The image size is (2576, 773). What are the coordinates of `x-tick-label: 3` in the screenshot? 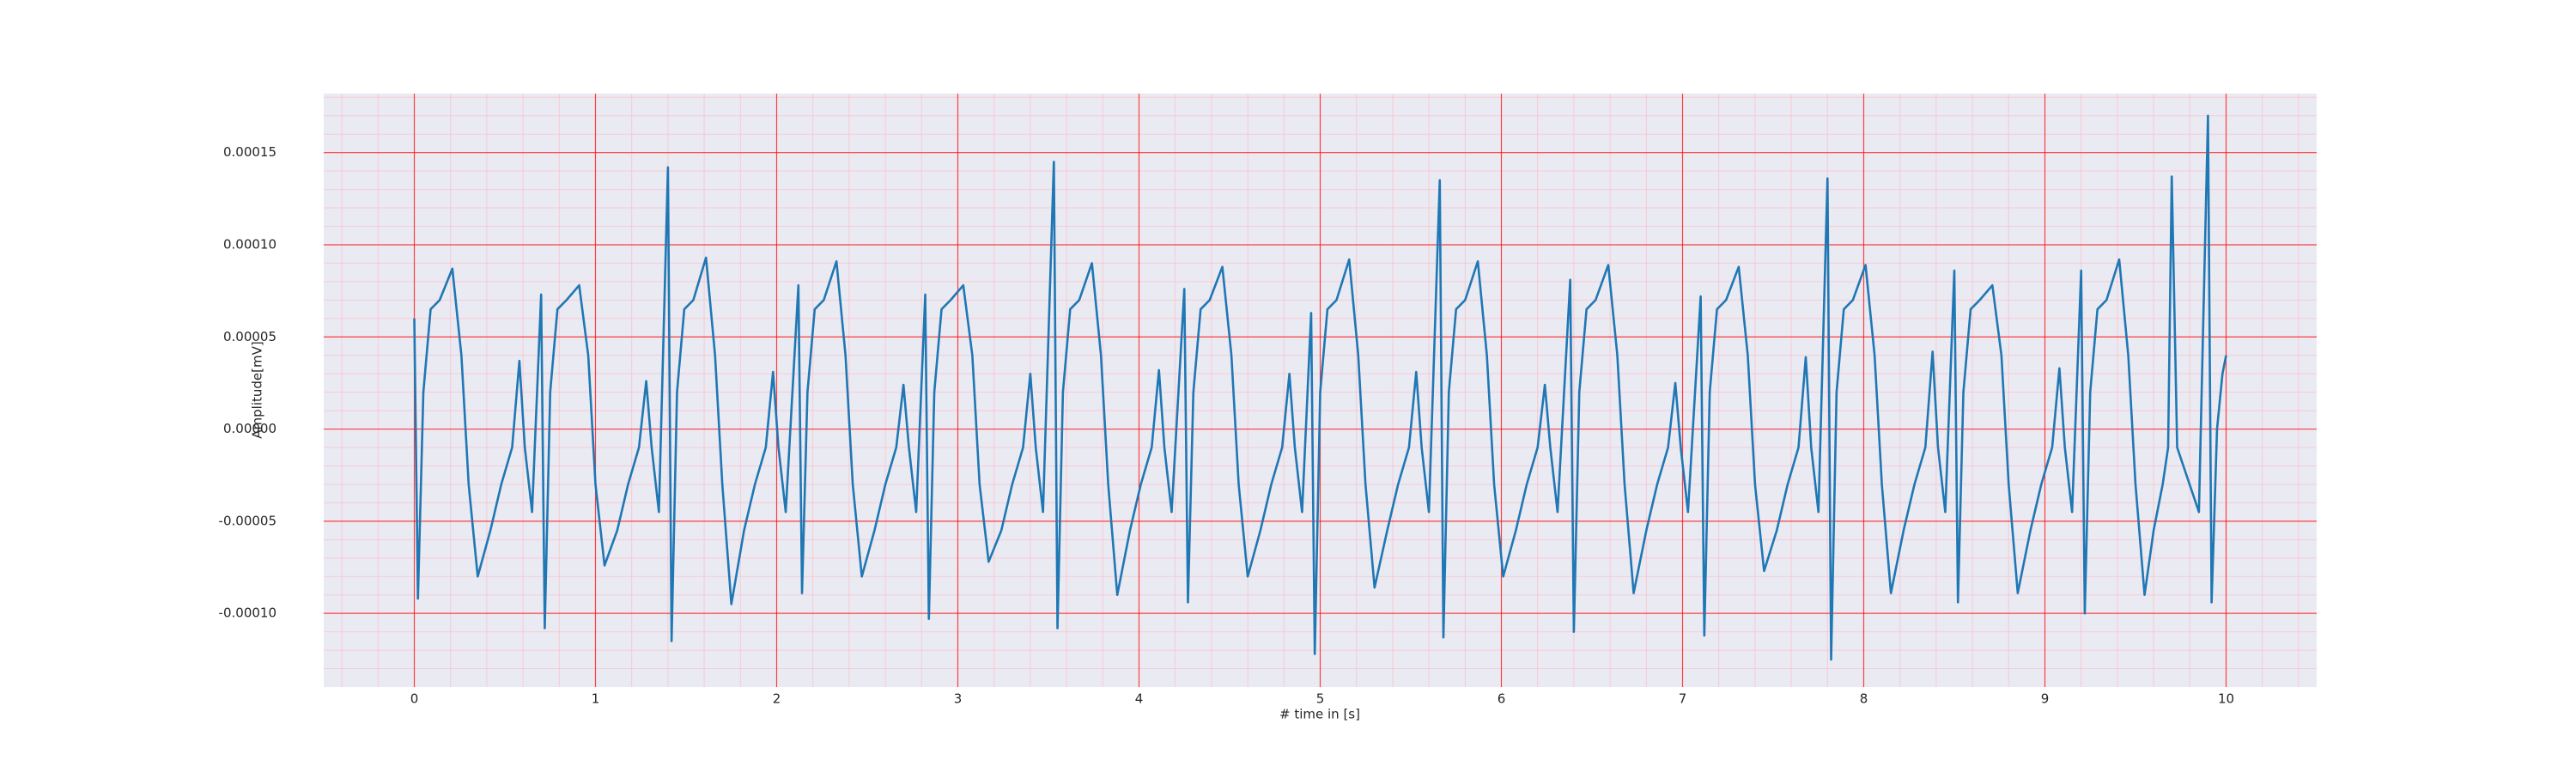 It's located at (958, 699).